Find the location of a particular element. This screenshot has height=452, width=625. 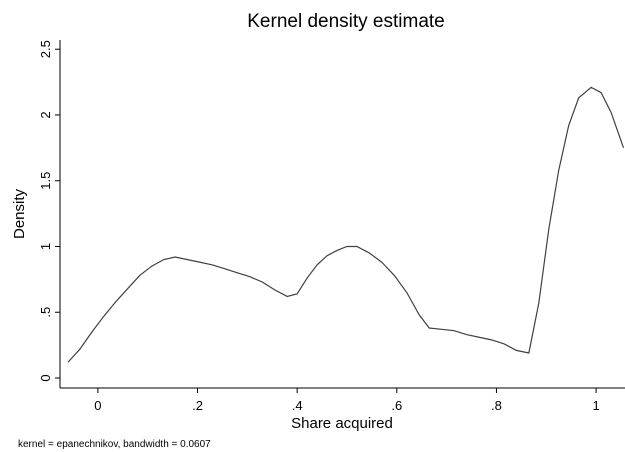

y-tick-label: 2.5 is located at coordinates (45, 49).